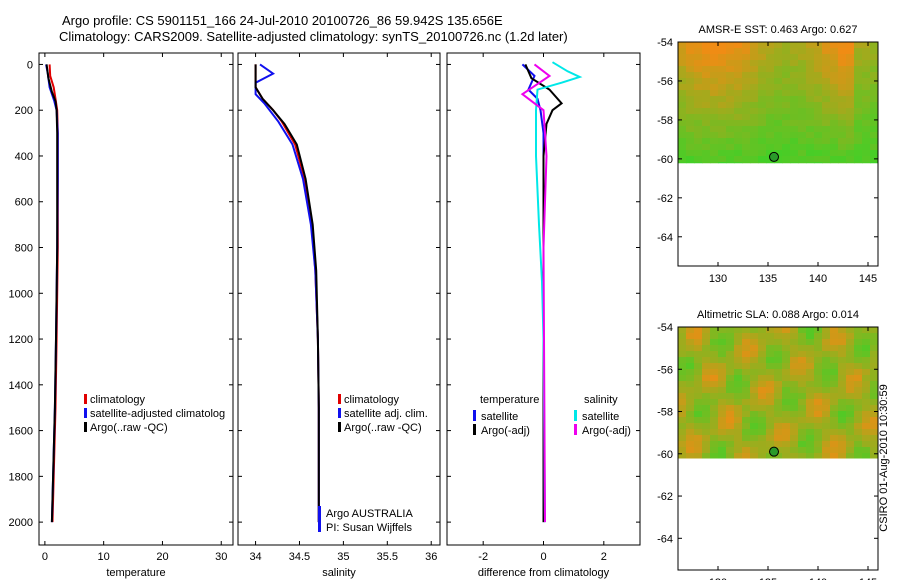  What do you see at coordinates (778, 315) in the screenshot?
I see `sla-map-title: Altimetric SLA: 0.088 Argo: 0.014` at bounding box center [778, 315].